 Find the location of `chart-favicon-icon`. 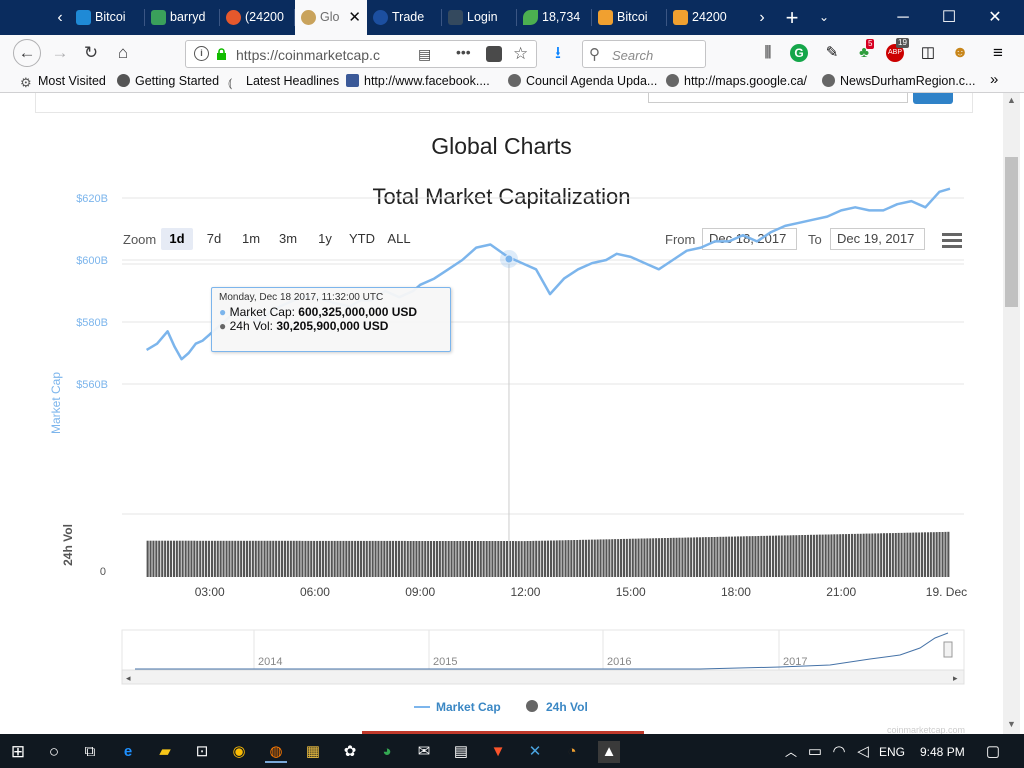

chart-favicon-icon is located at coordinates (605, 17).